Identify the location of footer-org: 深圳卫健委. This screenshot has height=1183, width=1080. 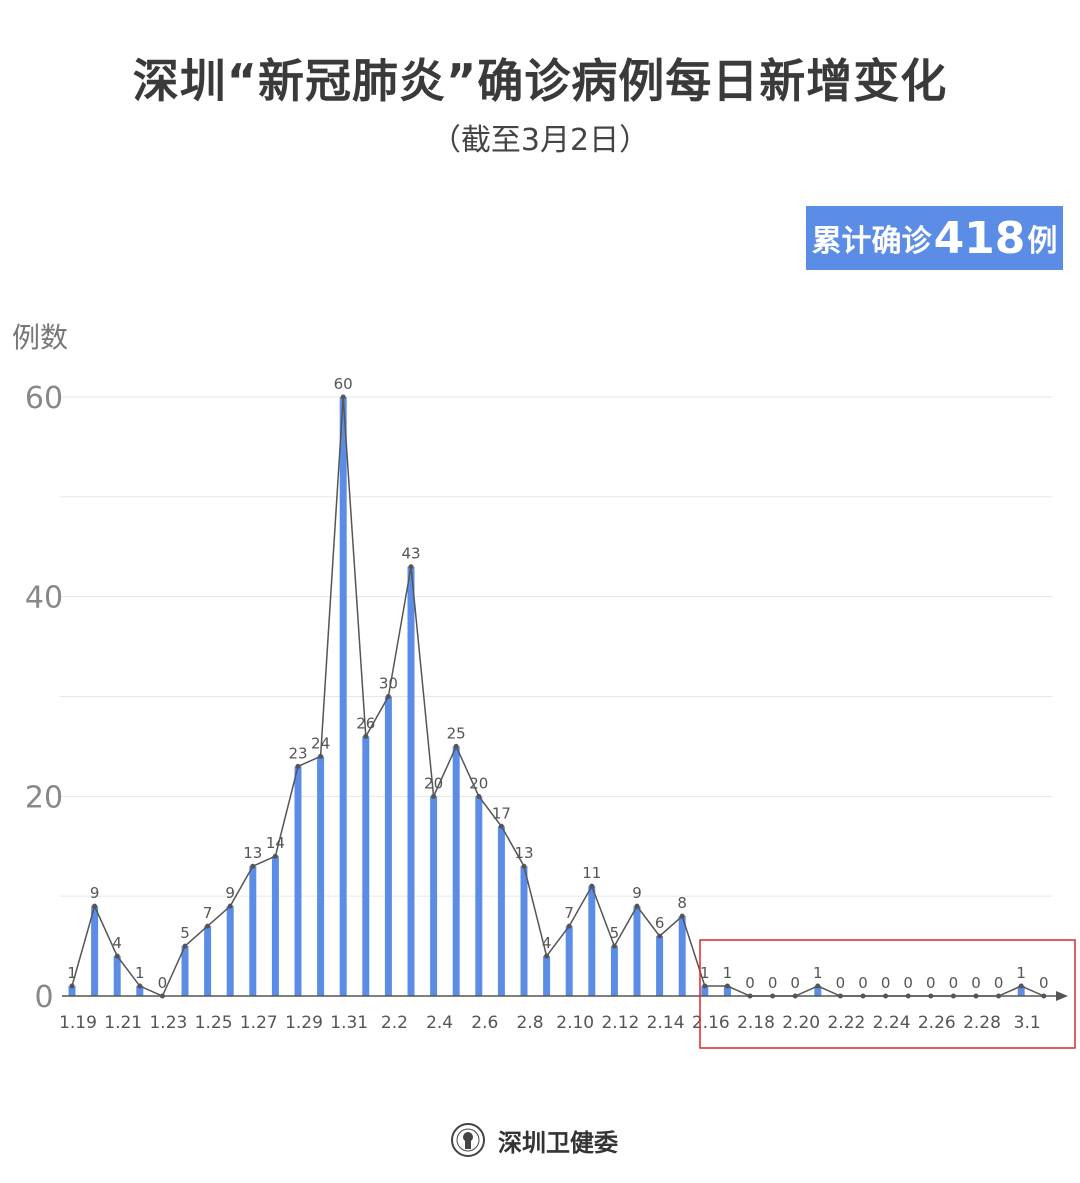
(558, 1142).